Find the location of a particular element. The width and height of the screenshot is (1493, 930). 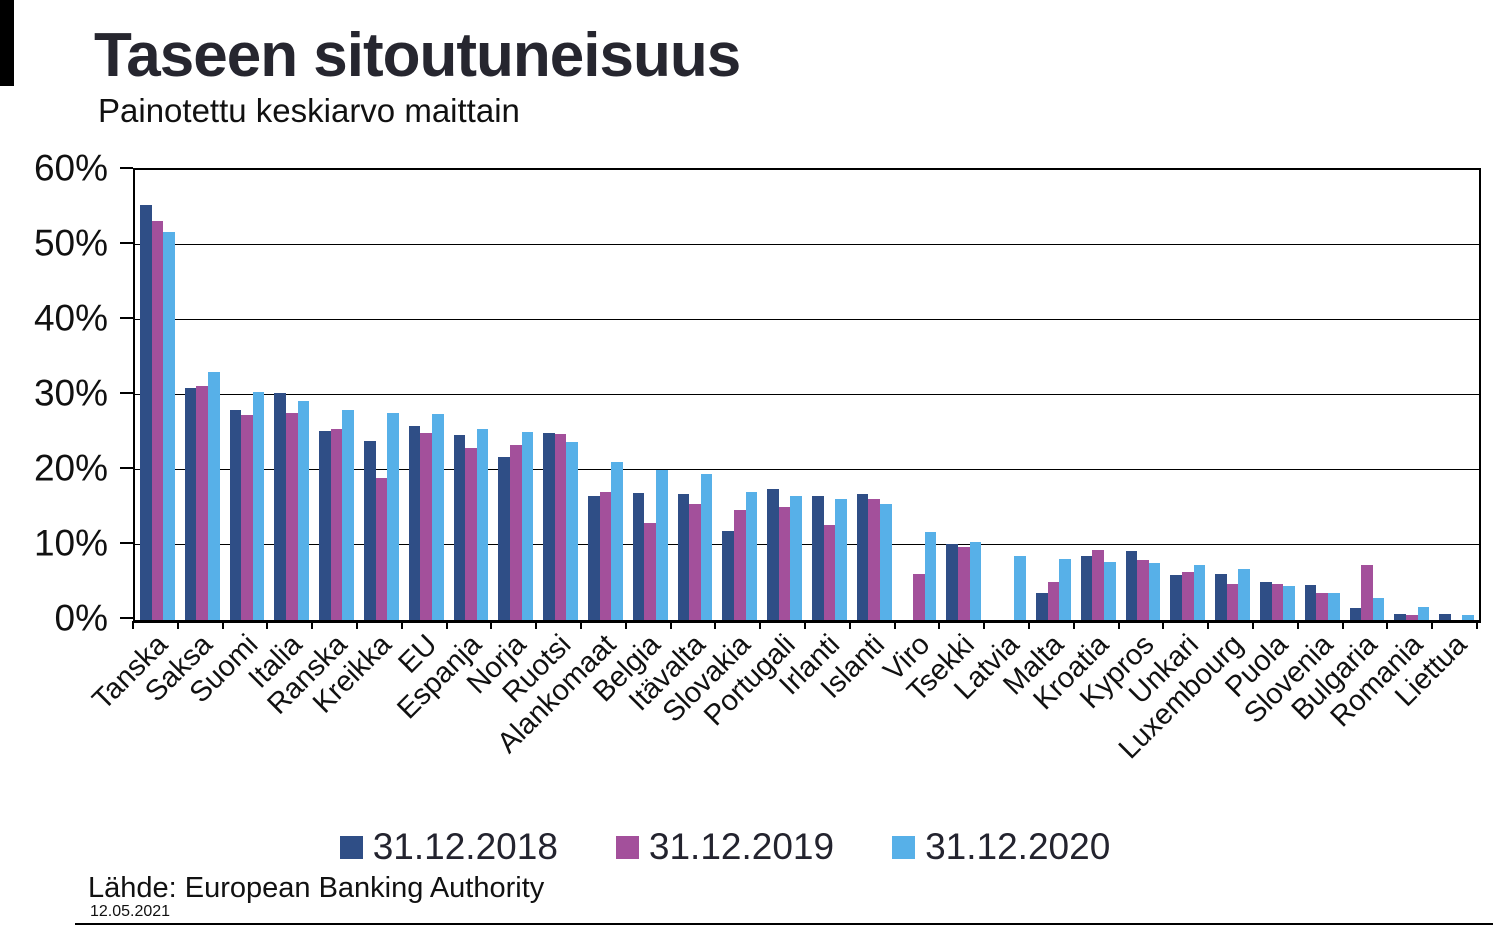

bar-group-slovenia is located at coordinates (1322, 395).